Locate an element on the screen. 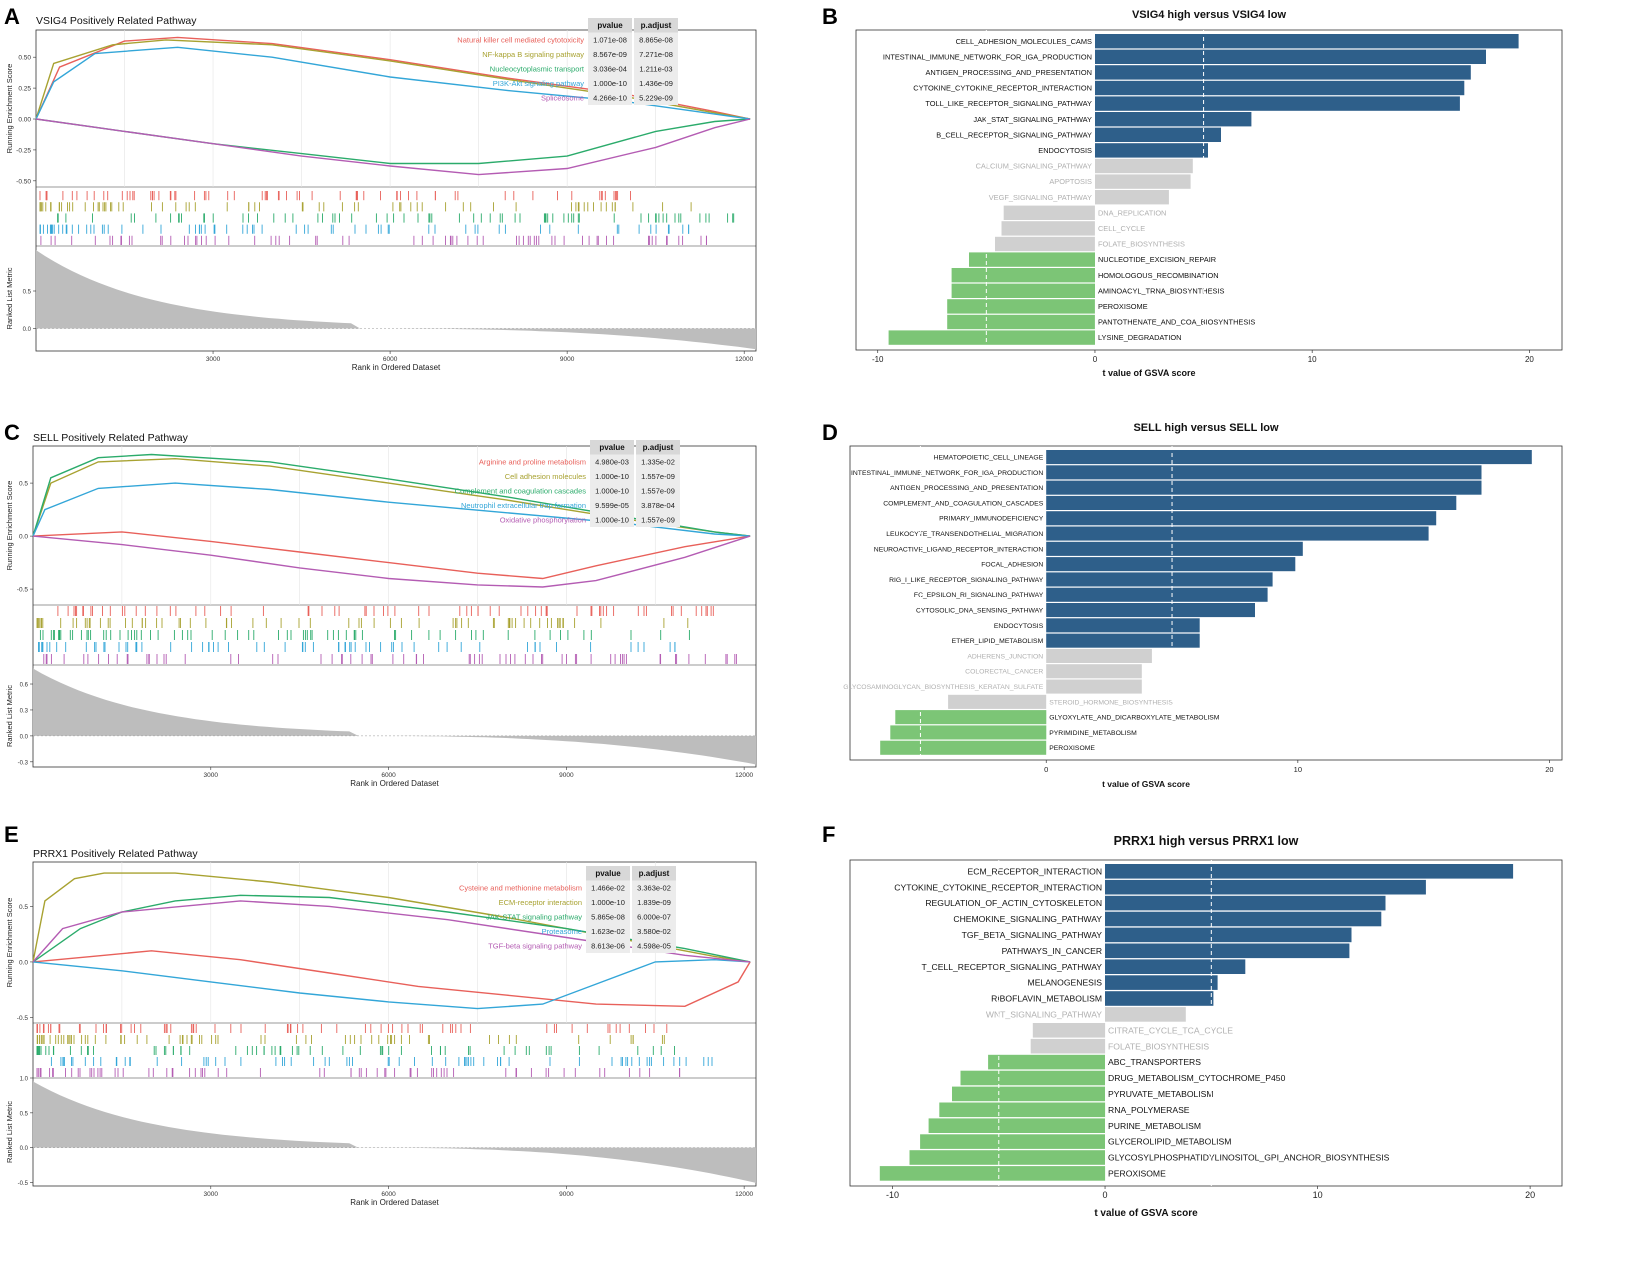  legend-entry: Cell adhesion molecules is located at coordinates (546, 476).